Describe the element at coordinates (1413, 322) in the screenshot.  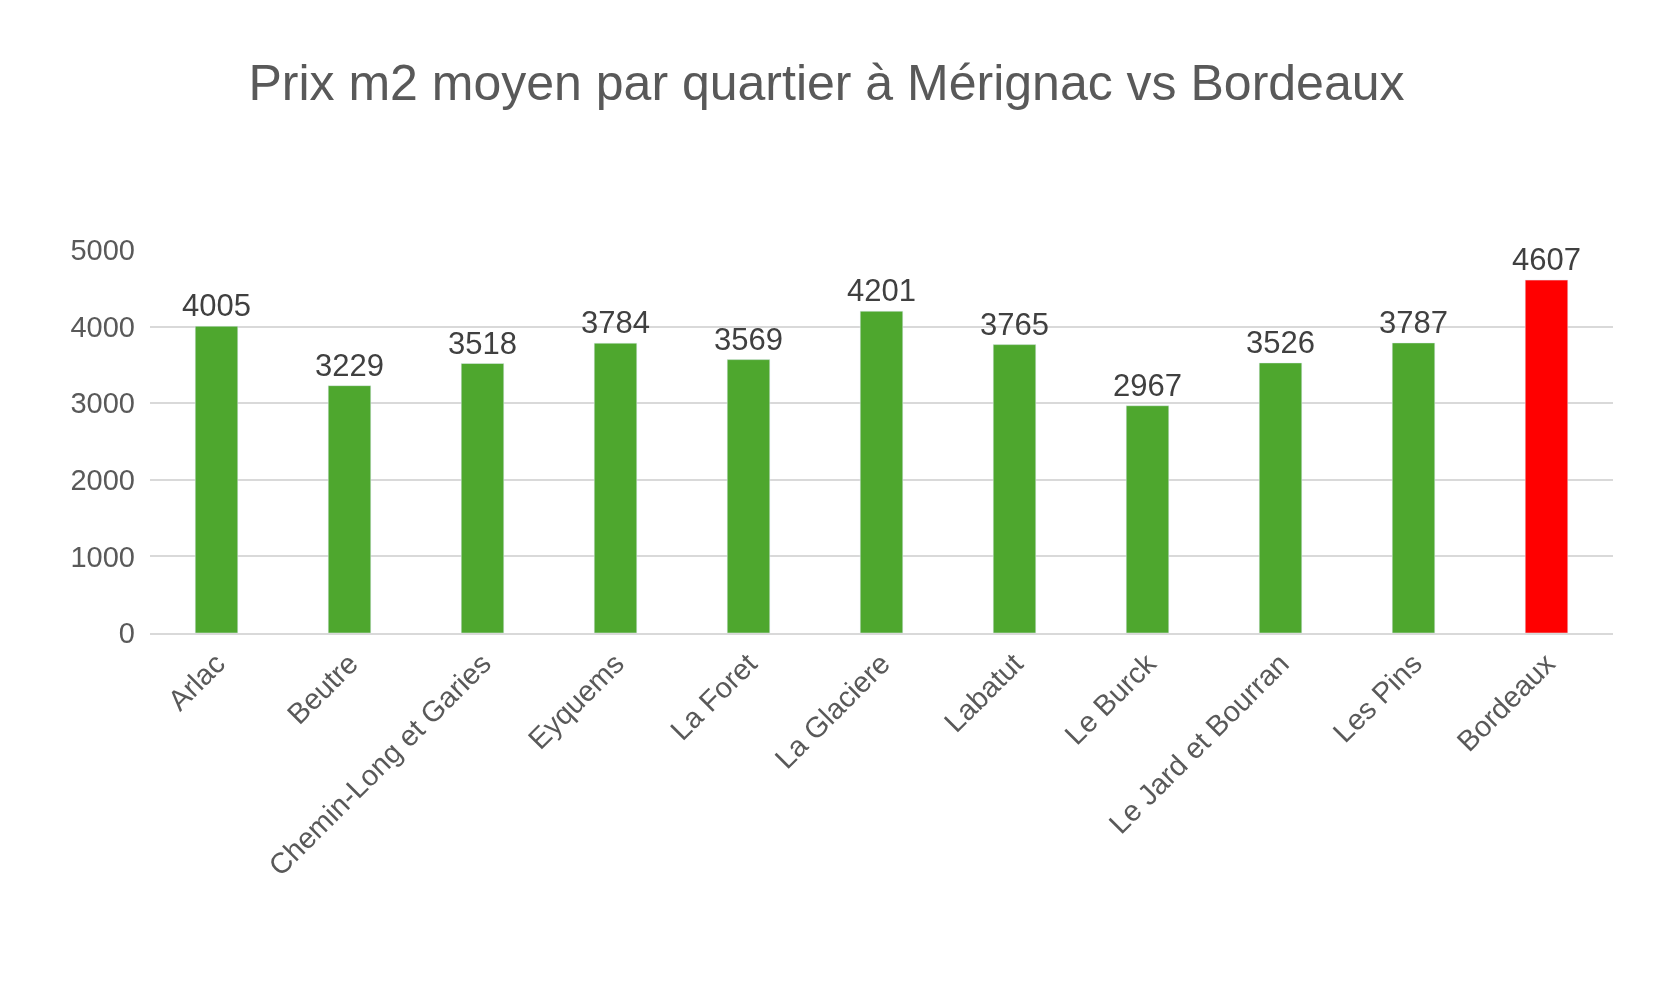
I see `data-label: 3787` at that location.